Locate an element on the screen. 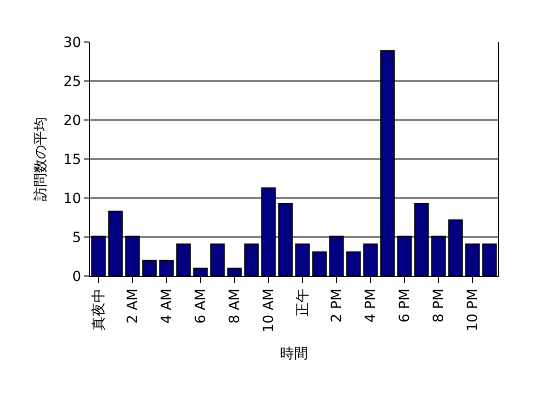 This screenshot has height=398, width=548. x-tick-label: 正午 is located at coordinates (303, 302).